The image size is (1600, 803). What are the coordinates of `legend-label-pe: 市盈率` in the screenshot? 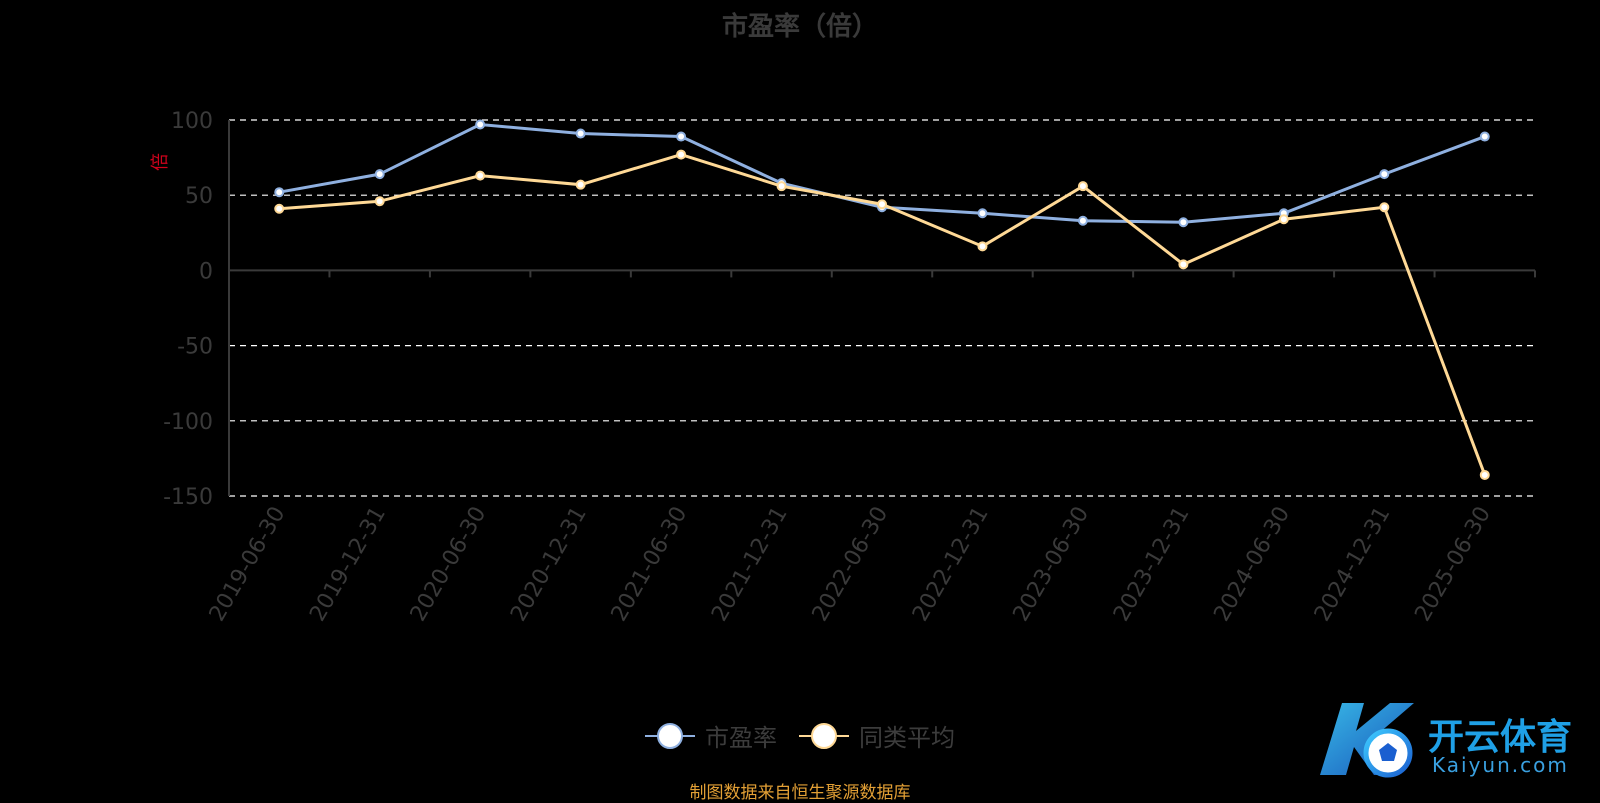 It's located at (741, 738).